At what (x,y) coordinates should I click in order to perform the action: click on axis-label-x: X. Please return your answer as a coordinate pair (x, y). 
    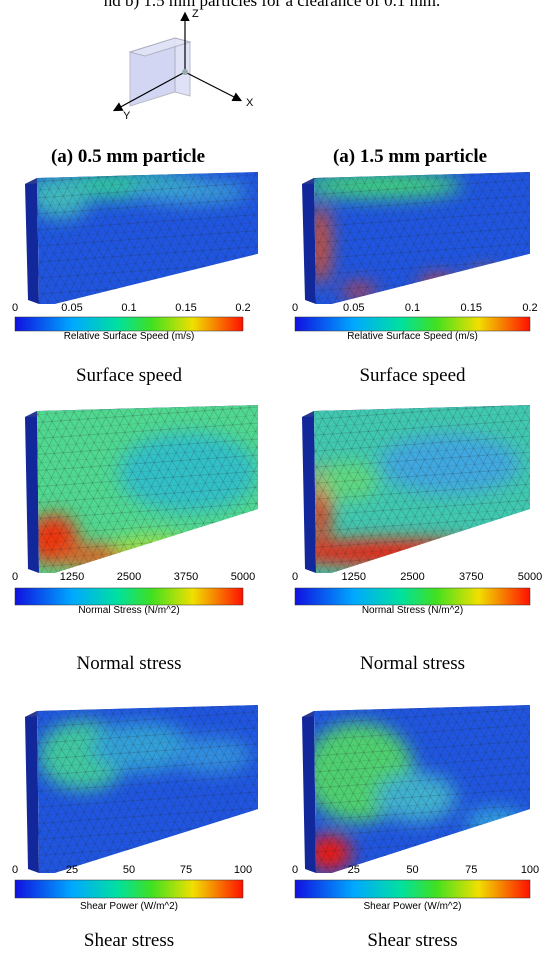
    Looking at the image, I should click on (250, 103).